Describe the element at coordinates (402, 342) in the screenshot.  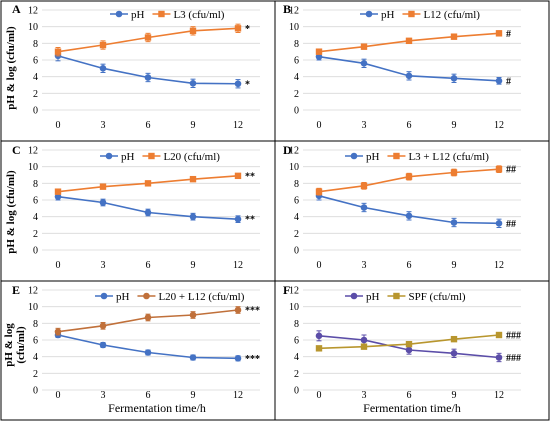
I see `panel-f: F 0 2 4 6 8 10 12 0 3 6 9 12 ### ### pH SPF (cfu/ml)` at that location.